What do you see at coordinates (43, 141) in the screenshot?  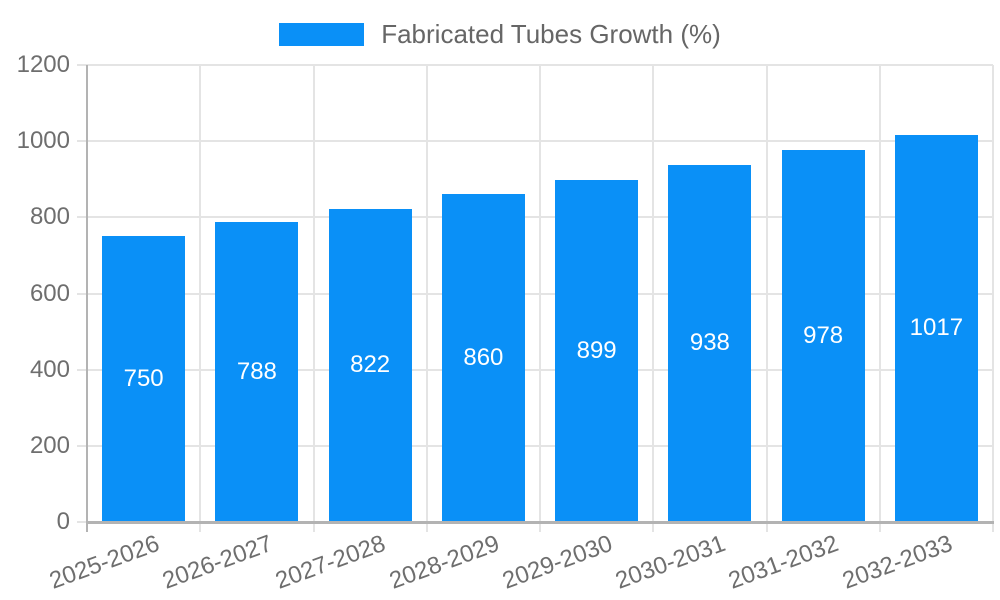 I see `y-tick-label: 1000` at bounding box center [43, 141].